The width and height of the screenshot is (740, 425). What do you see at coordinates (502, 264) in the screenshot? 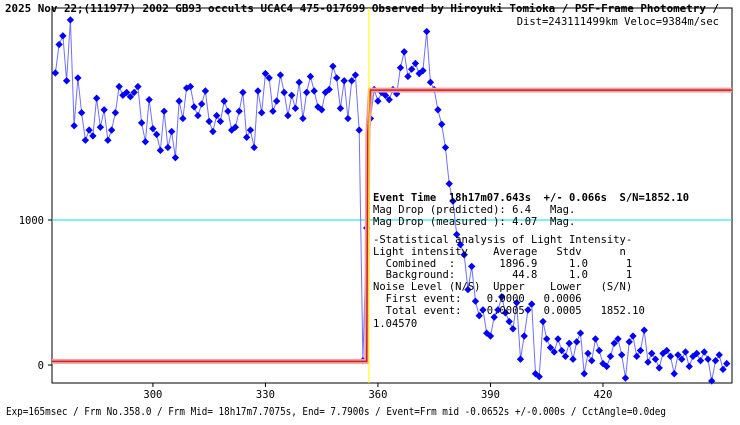
I see `annotation: Combined : 1896.9 1.0 1` at bounding box center [502, 264].